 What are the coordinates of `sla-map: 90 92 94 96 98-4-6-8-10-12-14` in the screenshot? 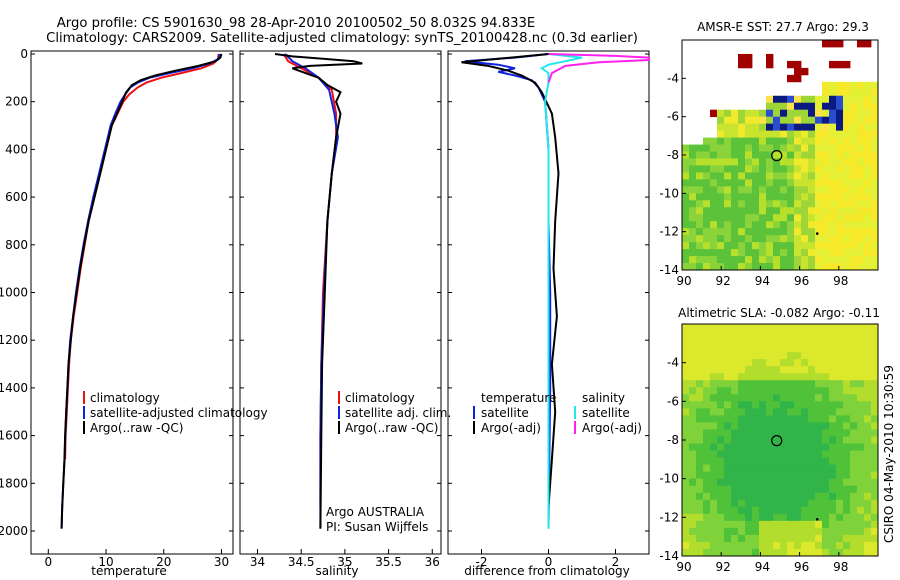 It's located at (769, 448).